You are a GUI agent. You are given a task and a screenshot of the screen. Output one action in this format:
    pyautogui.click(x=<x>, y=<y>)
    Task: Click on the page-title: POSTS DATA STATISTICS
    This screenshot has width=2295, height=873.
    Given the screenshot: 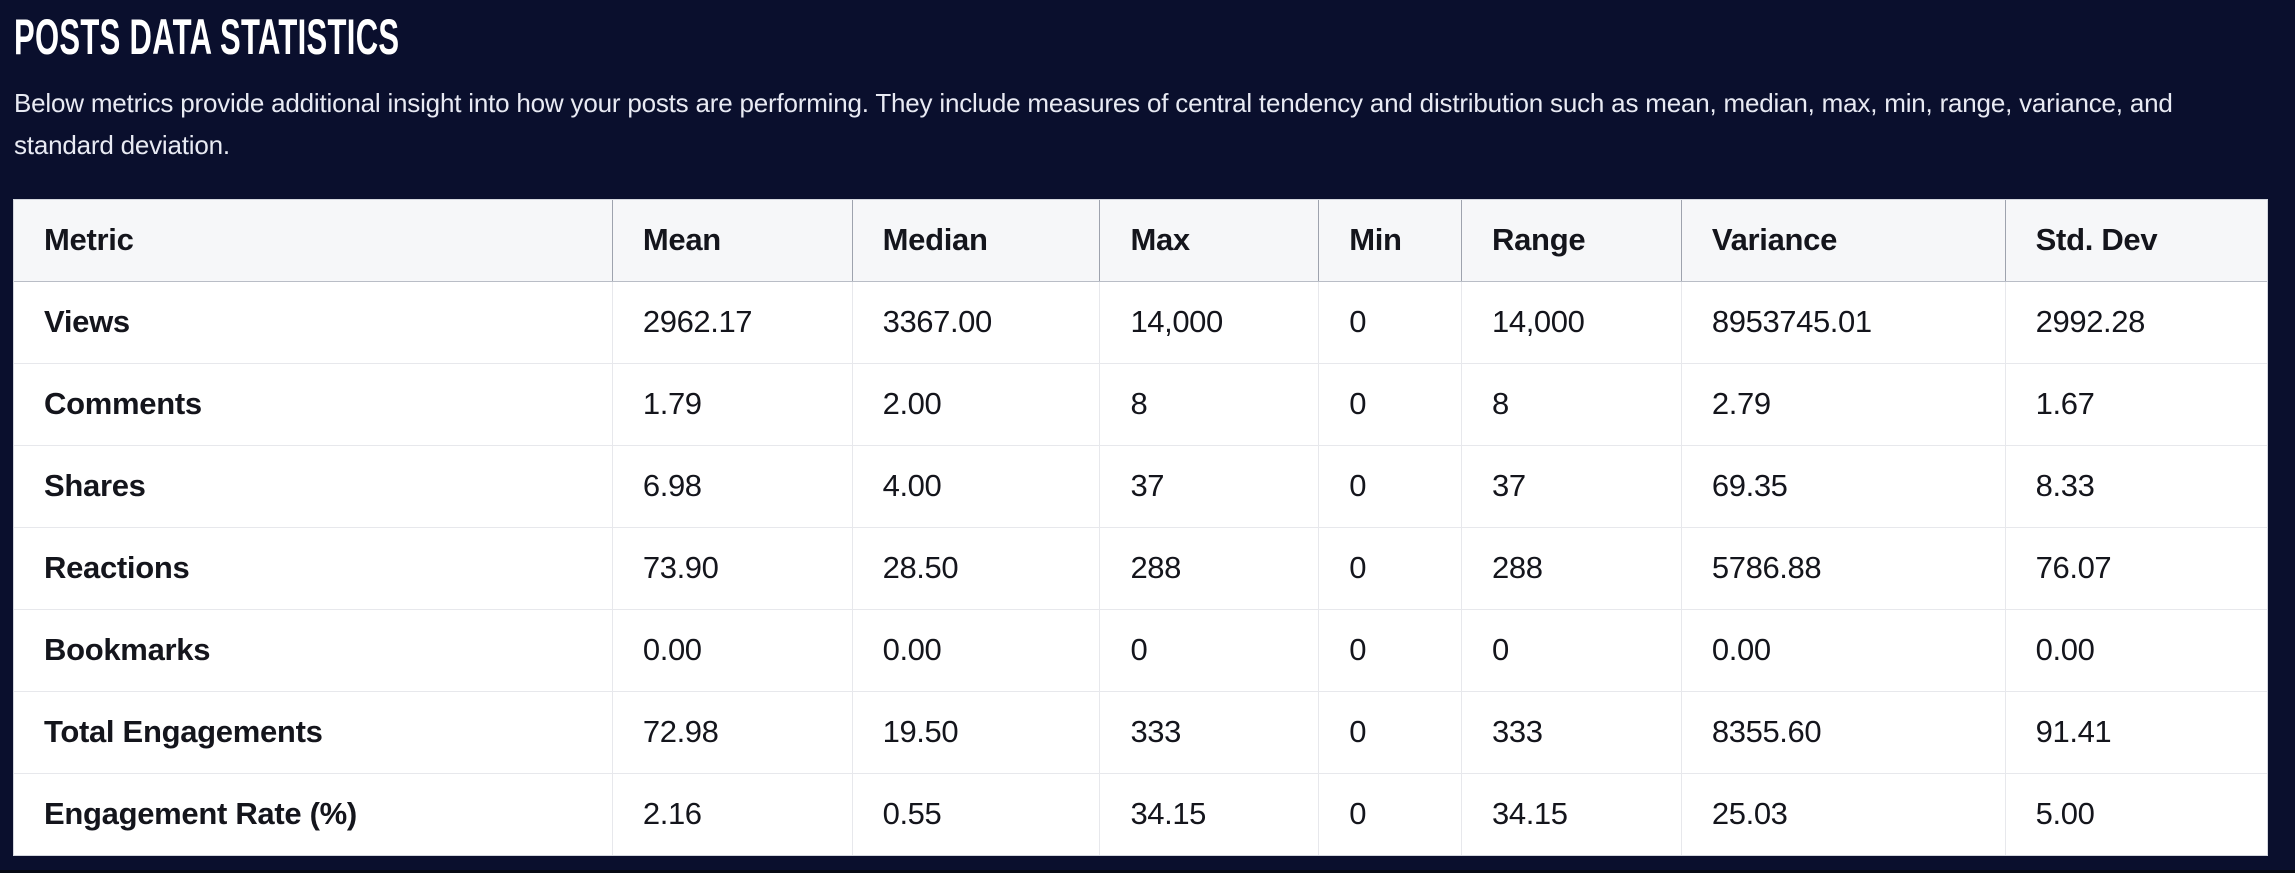 What is the action you would take?
    pyautogui.click(x=1154, y=37)
    